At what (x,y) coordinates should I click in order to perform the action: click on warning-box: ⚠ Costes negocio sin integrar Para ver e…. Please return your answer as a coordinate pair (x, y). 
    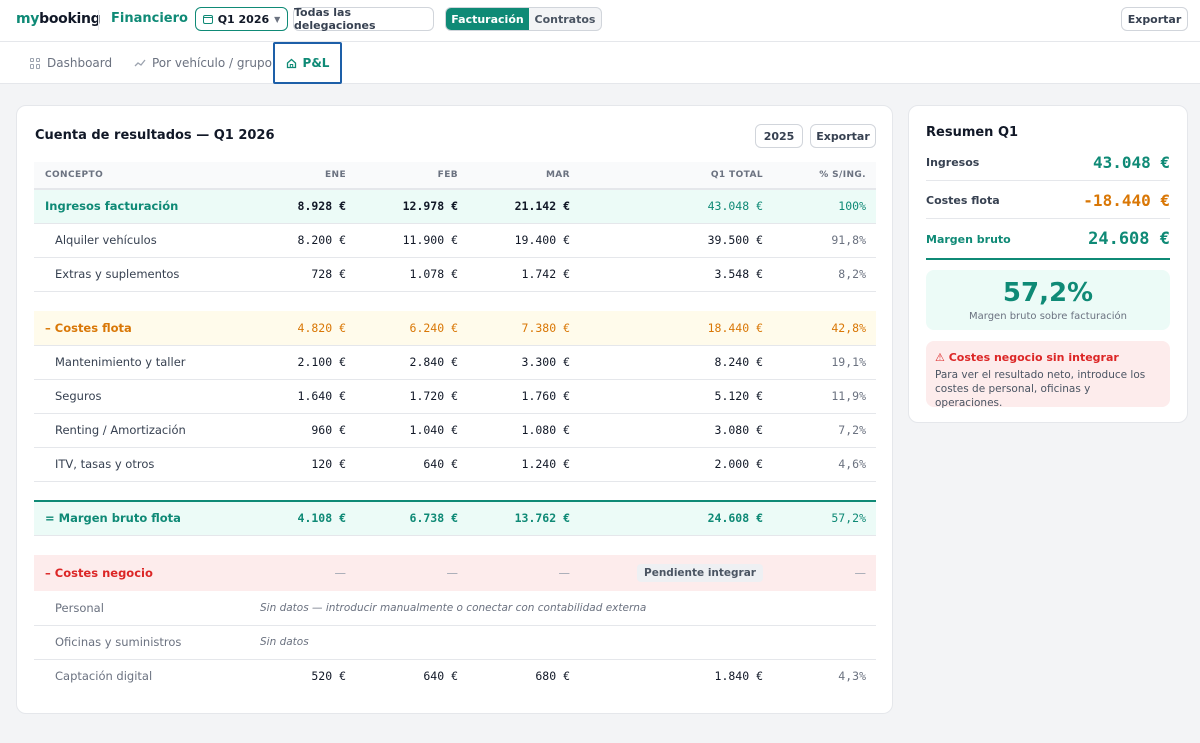
    Looking at the image, I should click on (1048, 375).